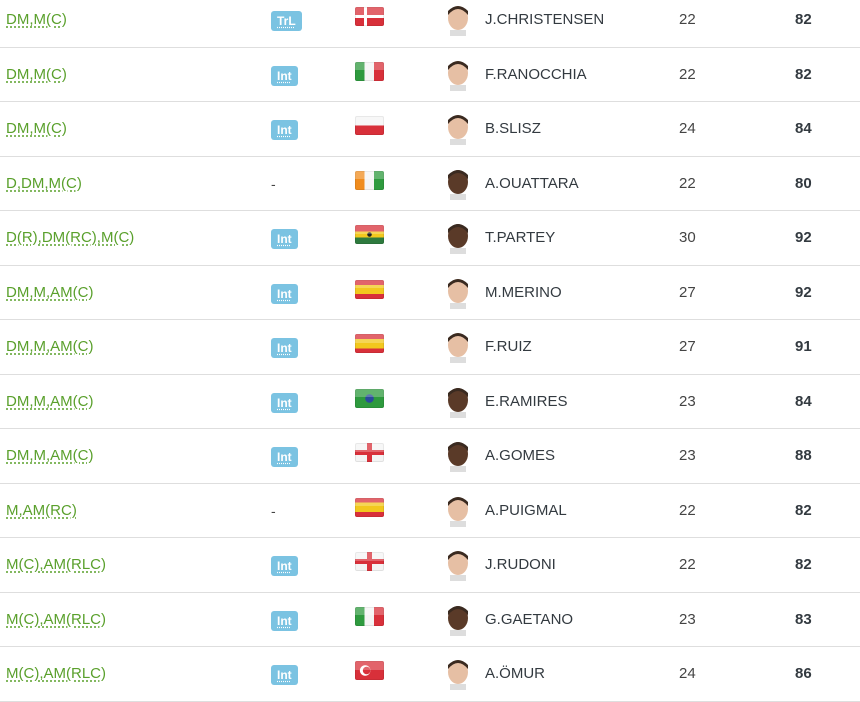 The image size is (860, 702). Describe the element at coordinates (803, 619) in the screenshot. I see `player-rating: 83` at that location.